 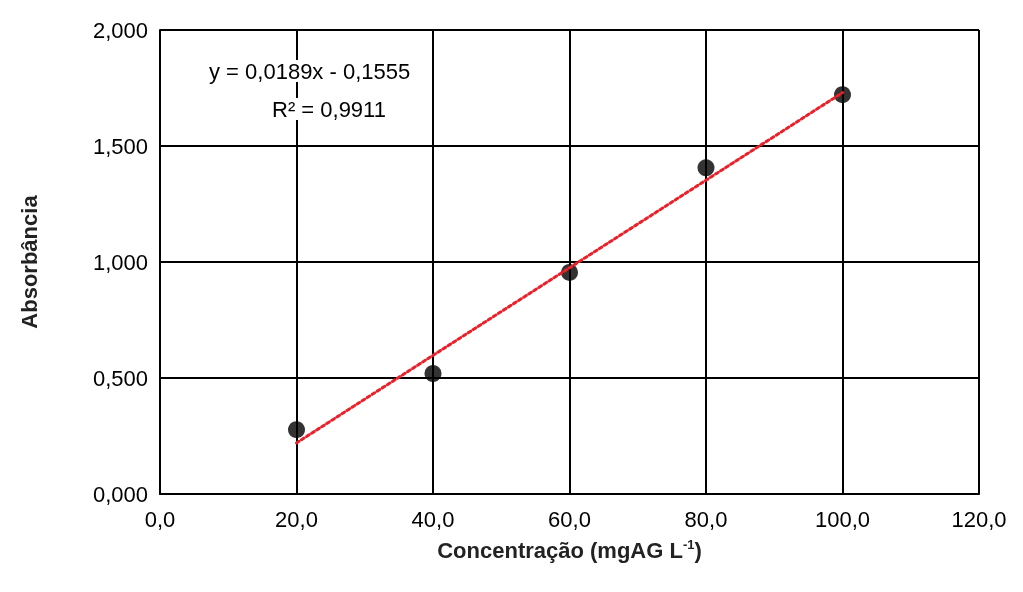 I want to click on y-tick-label: 0,500, so click(x=120, y=378).